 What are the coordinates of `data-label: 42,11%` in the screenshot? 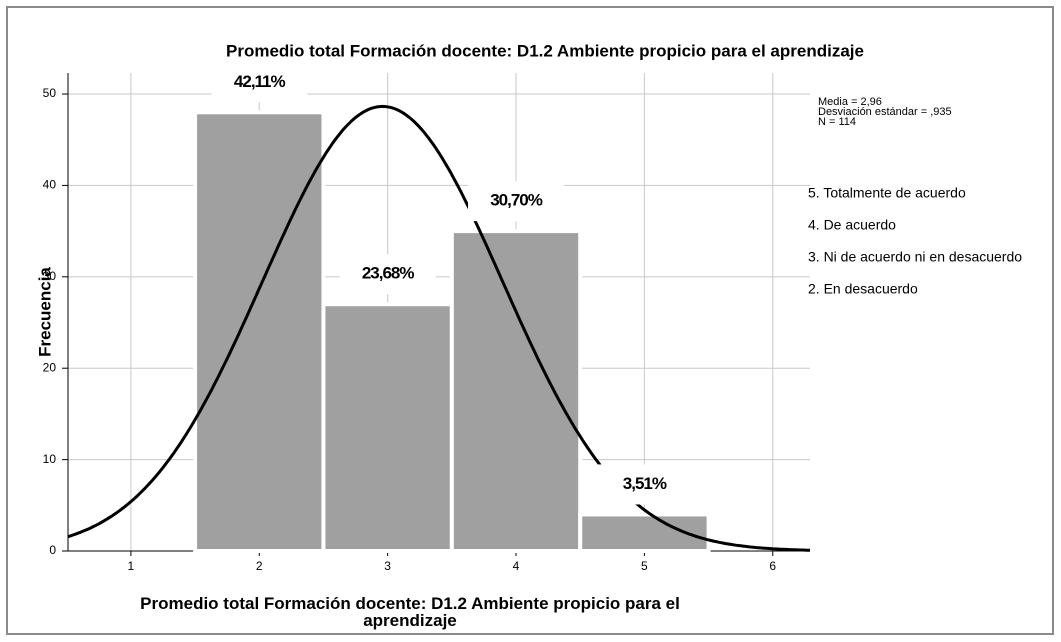 It's located at (260, 81).